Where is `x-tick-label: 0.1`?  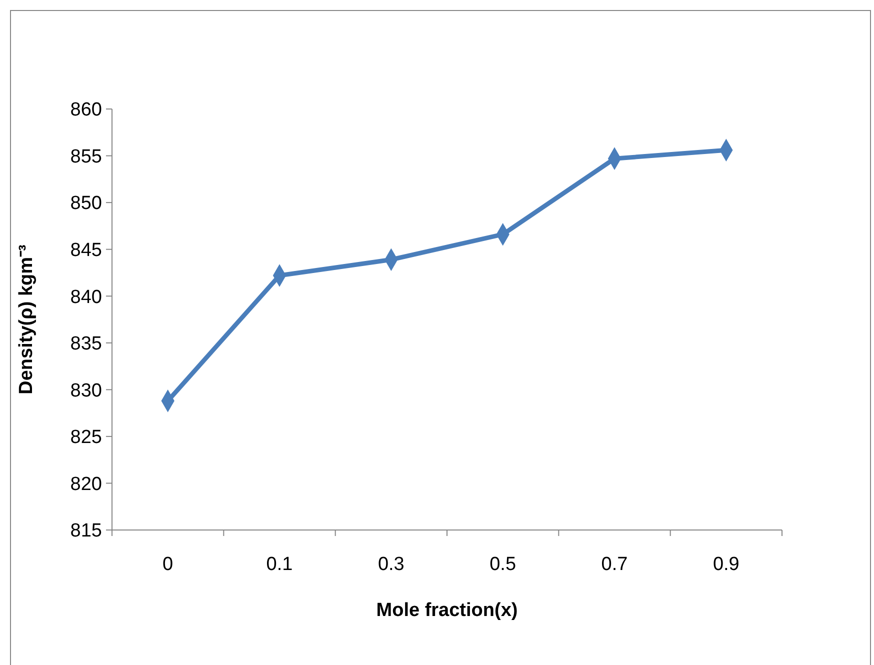 x-tick-label: 0.1 is located at coordinates (279, 564).